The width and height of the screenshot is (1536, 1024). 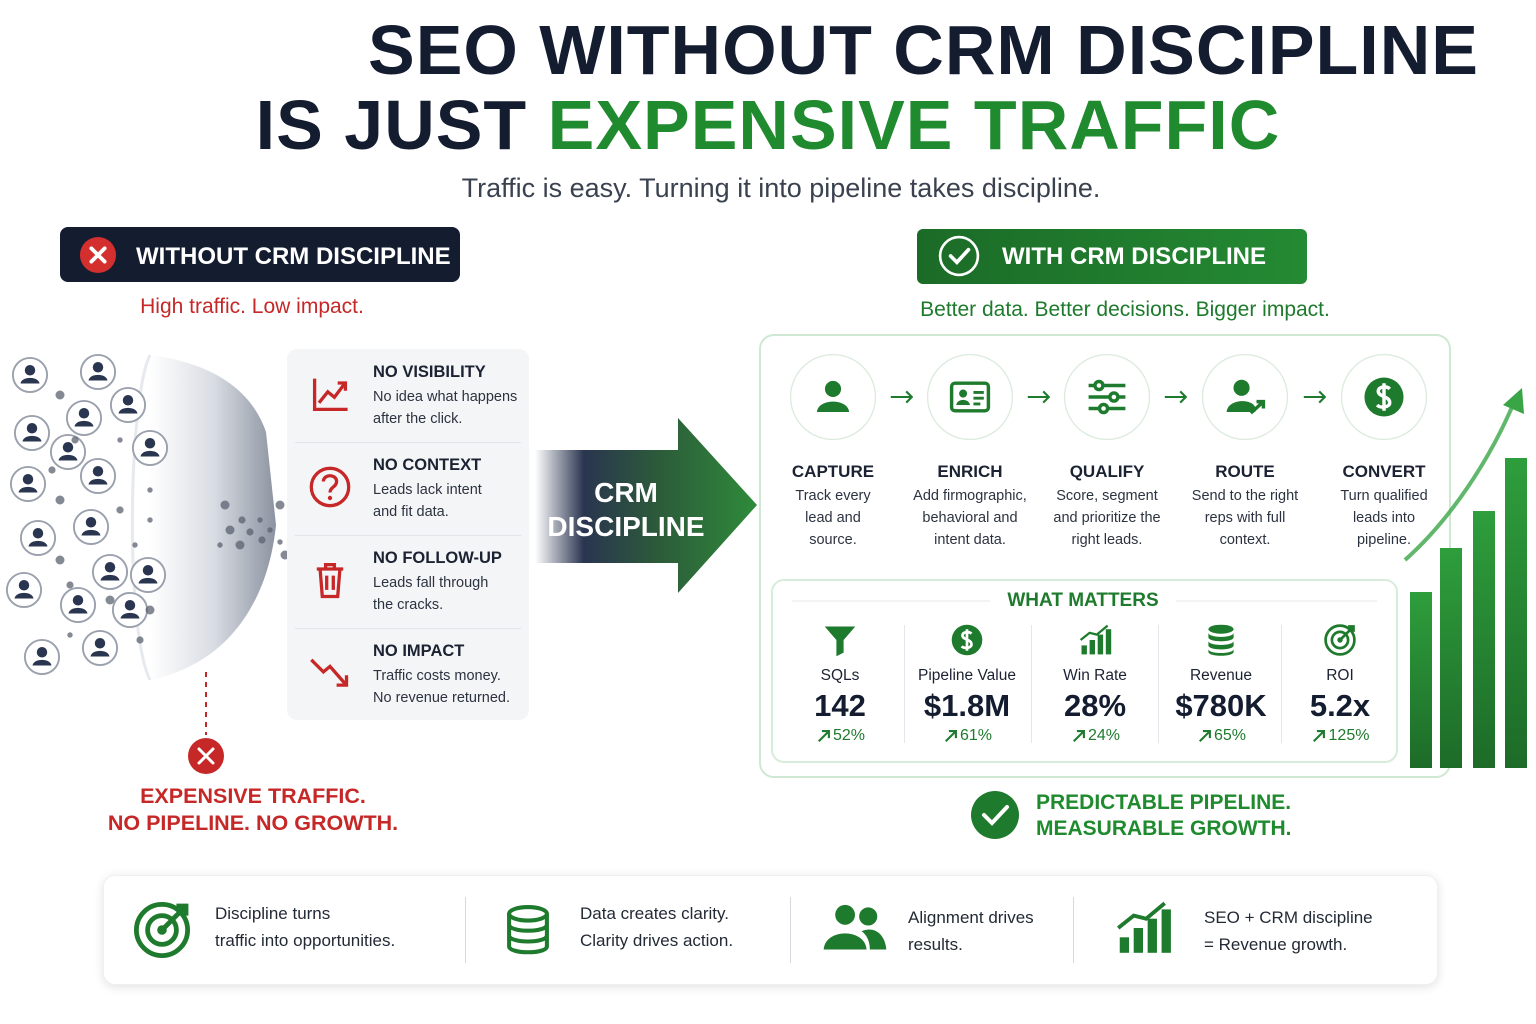 I want to click on metric-label: ROI, so click(x=1340, y=675).